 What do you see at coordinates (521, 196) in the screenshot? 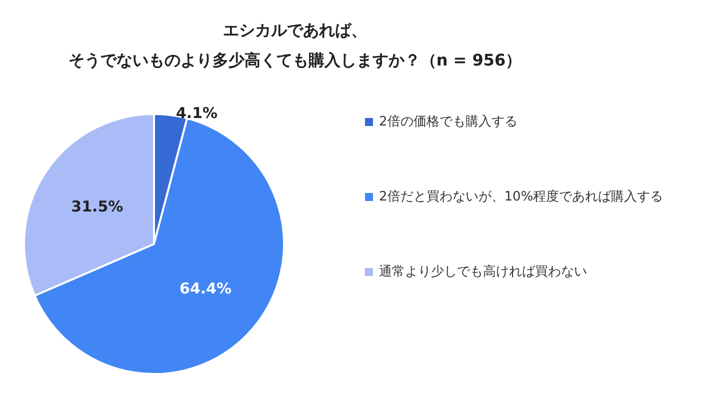
I see `legend-label: 2倍だと買わないが、10%程度であれば購入する` at bounding box center [521, 196].